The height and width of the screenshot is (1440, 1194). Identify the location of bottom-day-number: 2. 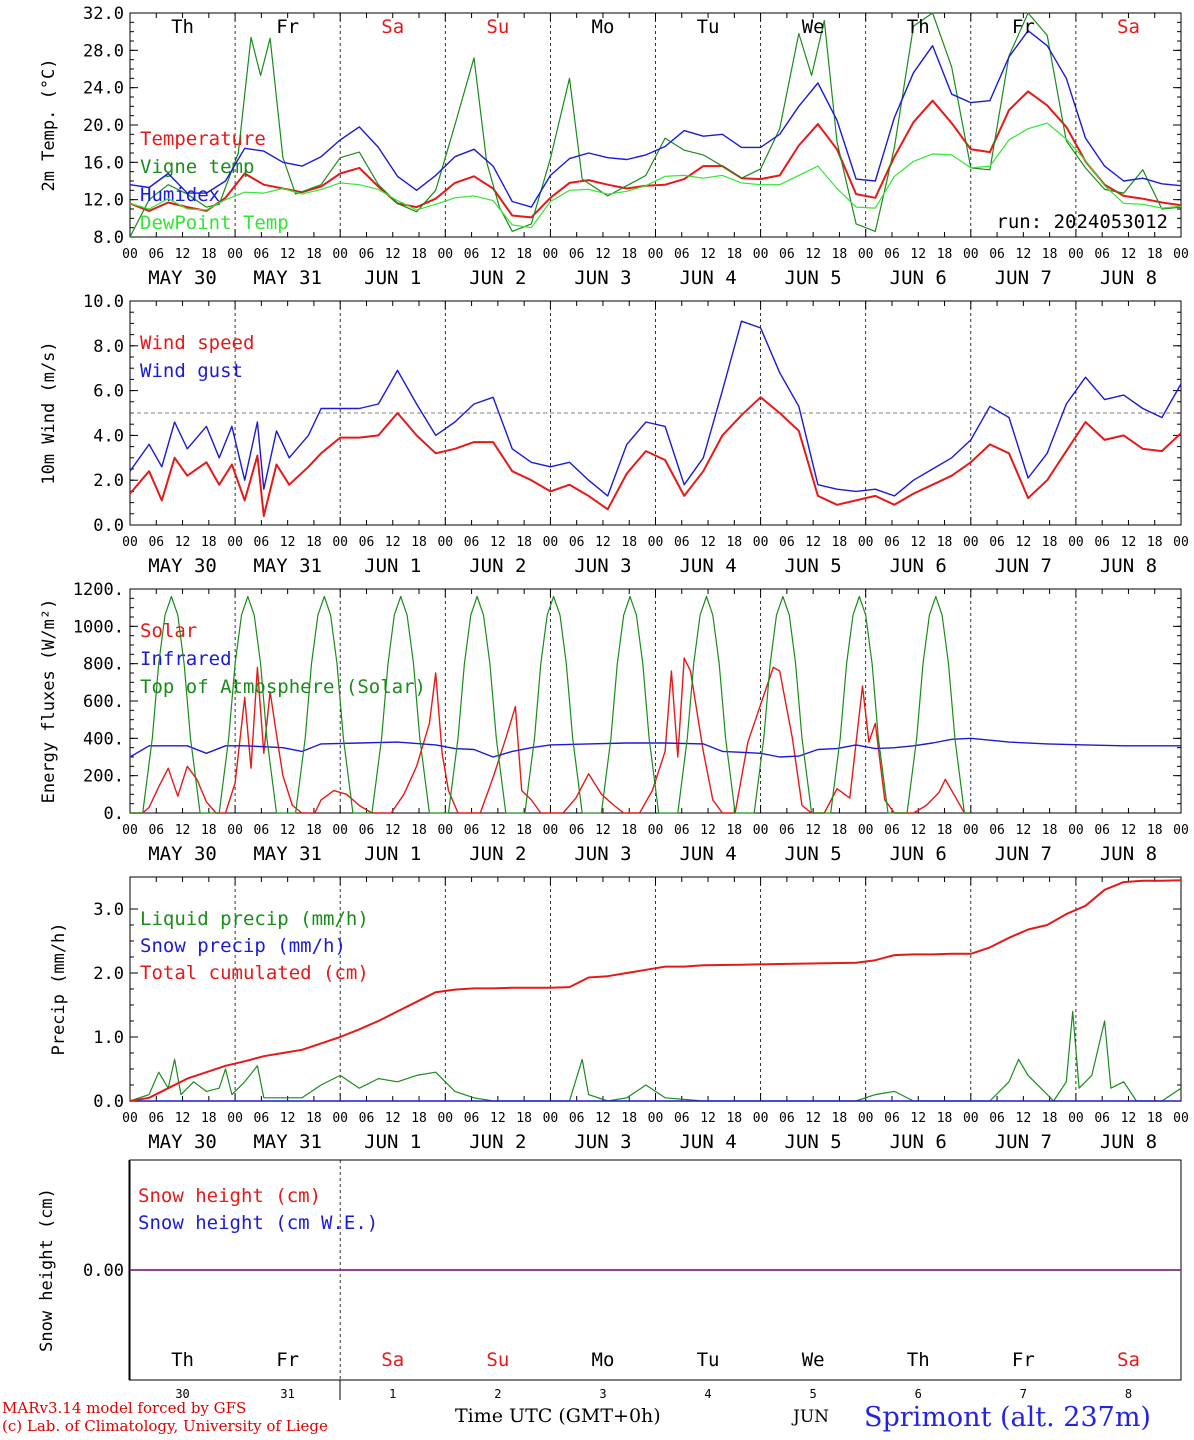
(497, 1394).